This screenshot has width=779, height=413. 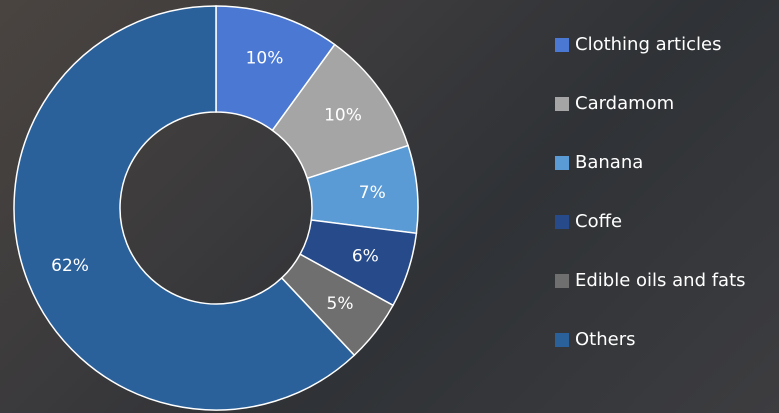 I want to click on legend-label: Cardamom, so click(x=624, y=103).